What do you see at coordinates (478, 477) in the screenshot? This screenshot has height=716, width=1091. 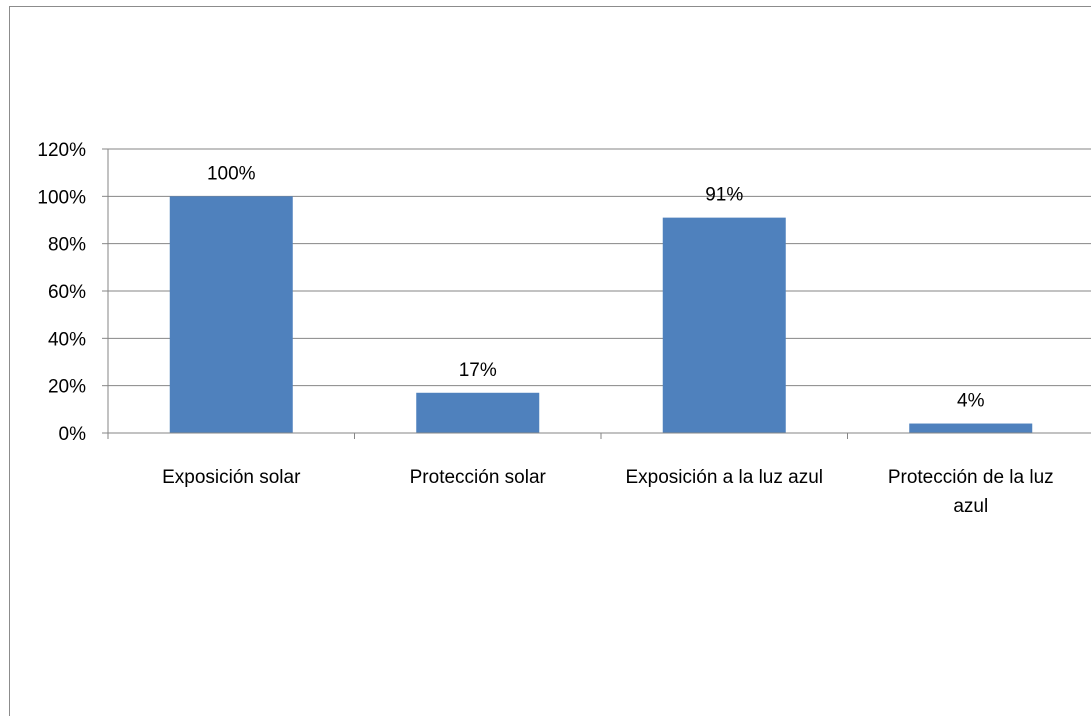 I see `x-tick-label: Protección solar` at bounding box center [478, 477].